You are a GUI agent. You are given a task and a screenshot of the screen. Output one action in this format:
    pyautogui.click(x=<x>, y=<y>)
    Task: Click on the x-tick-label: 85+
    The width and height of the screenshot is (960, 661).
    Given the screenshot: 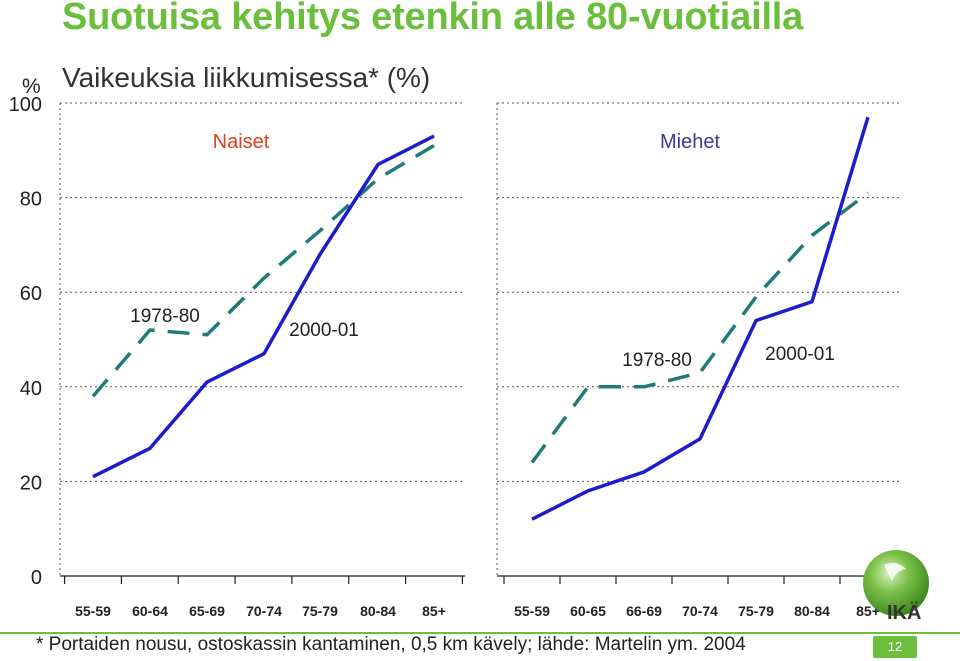 What is the action you would take?
    pyautogui.click(x=434, y=611)
    